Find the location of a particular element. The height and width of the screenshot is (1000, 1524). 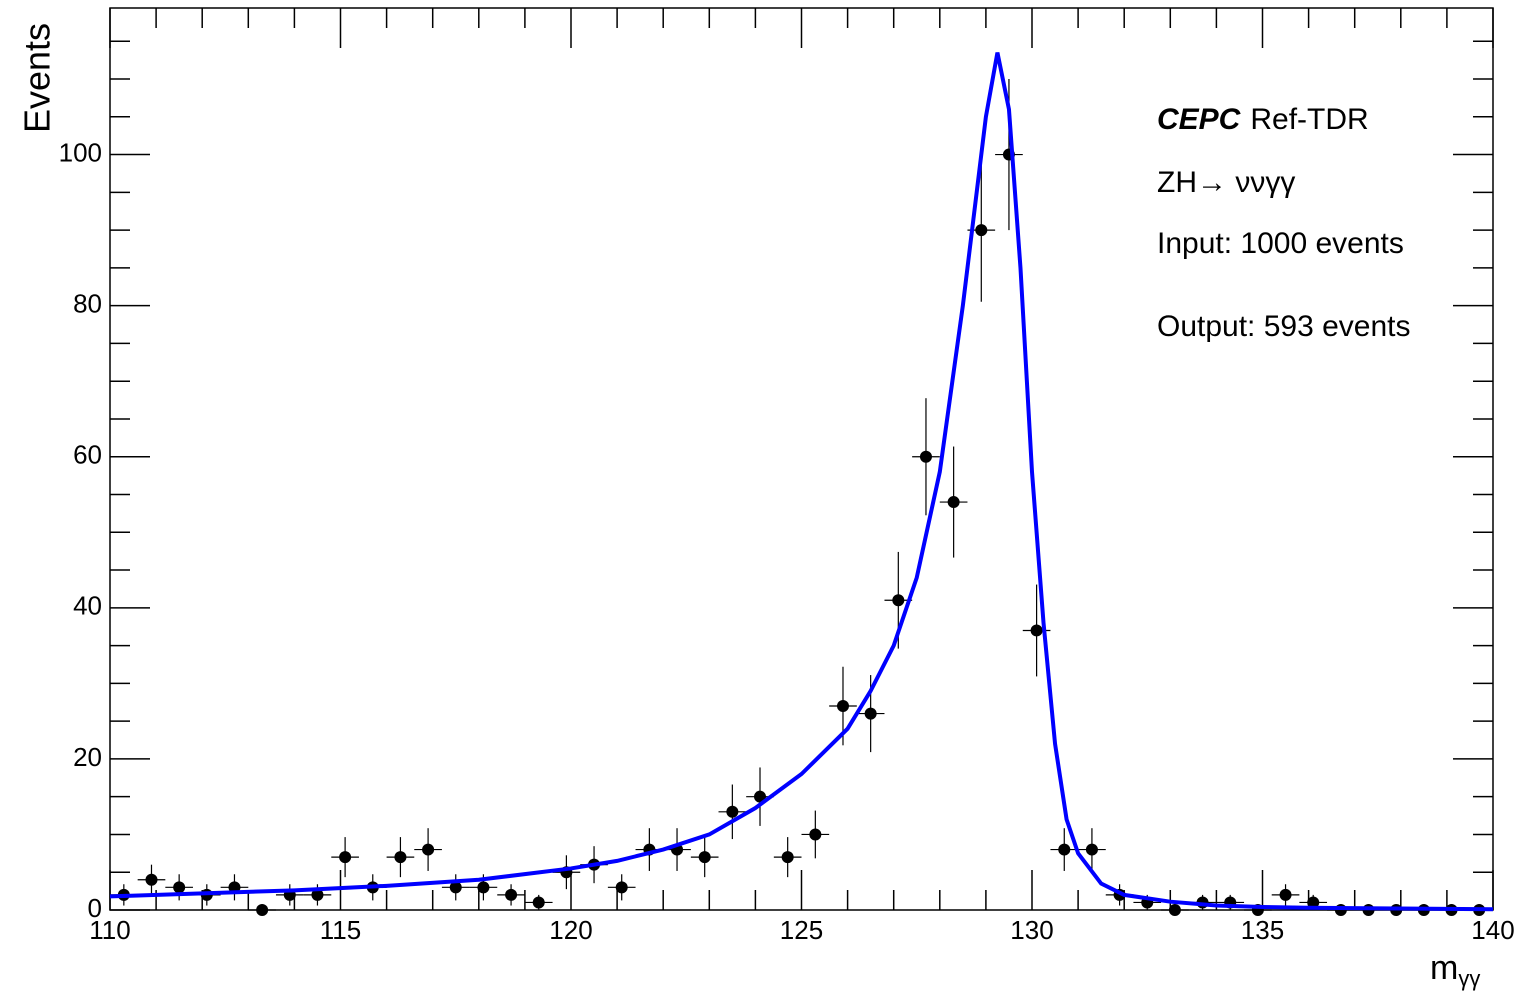

y-tick-label: 60 is located at coordinates (87, 455).